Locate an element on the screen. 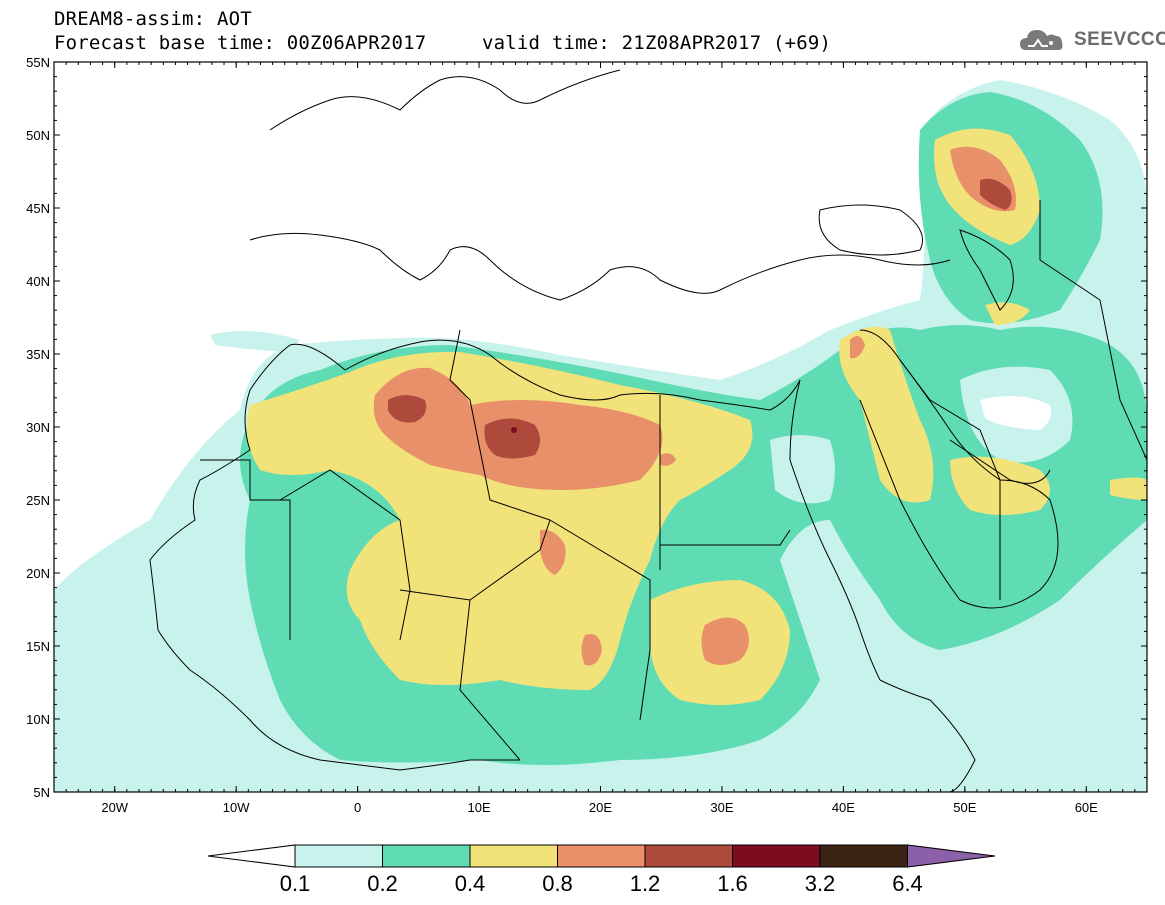  lat-label: 40N is located at coordinates (38, 281).